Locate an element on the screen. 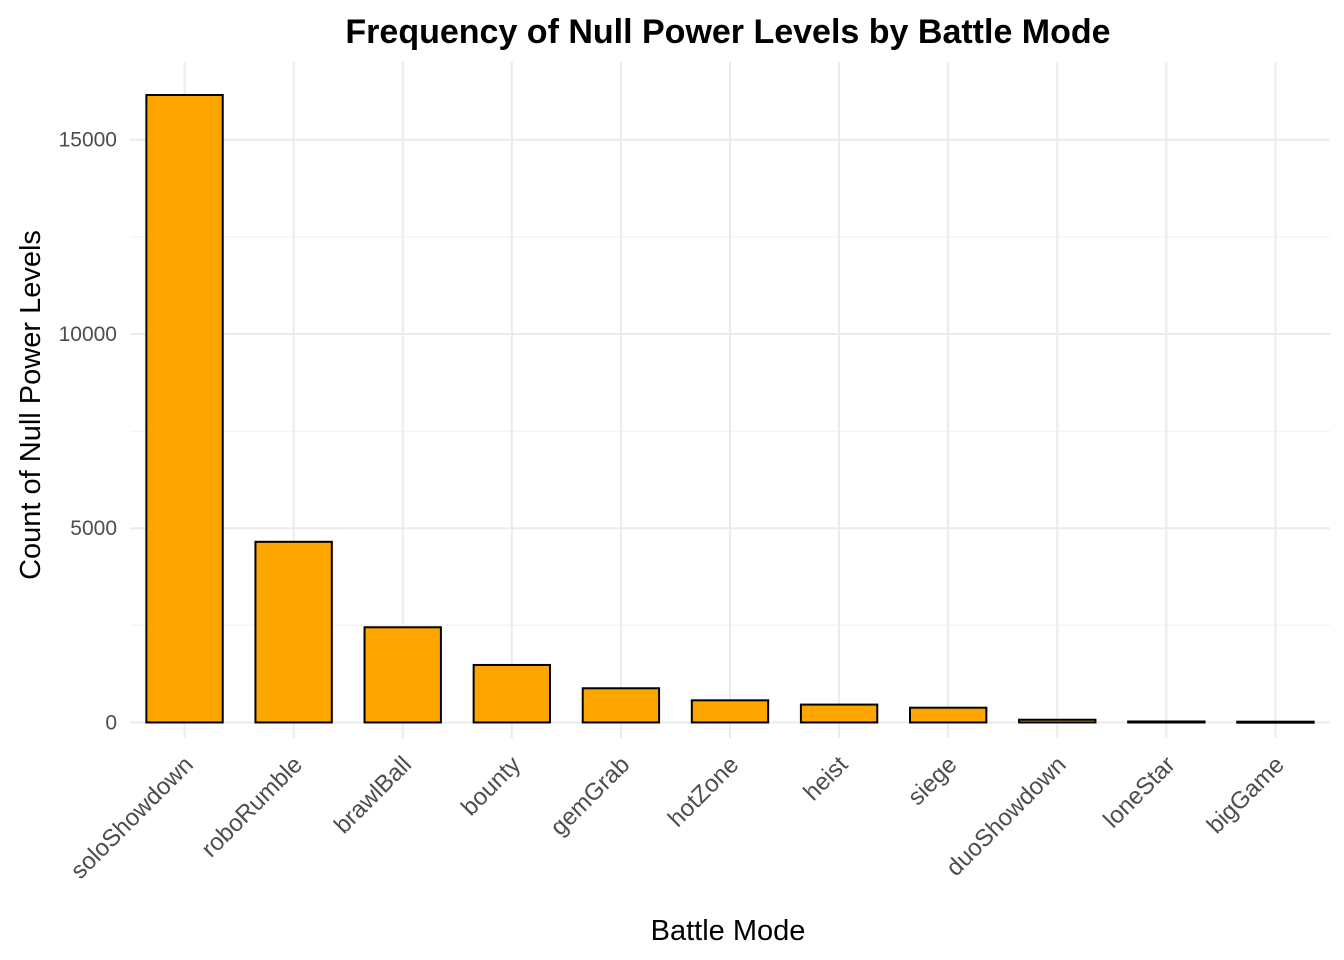 This screenshot has height=960, width=1344. bar-bigGame is located at coordinates (1275, 722).